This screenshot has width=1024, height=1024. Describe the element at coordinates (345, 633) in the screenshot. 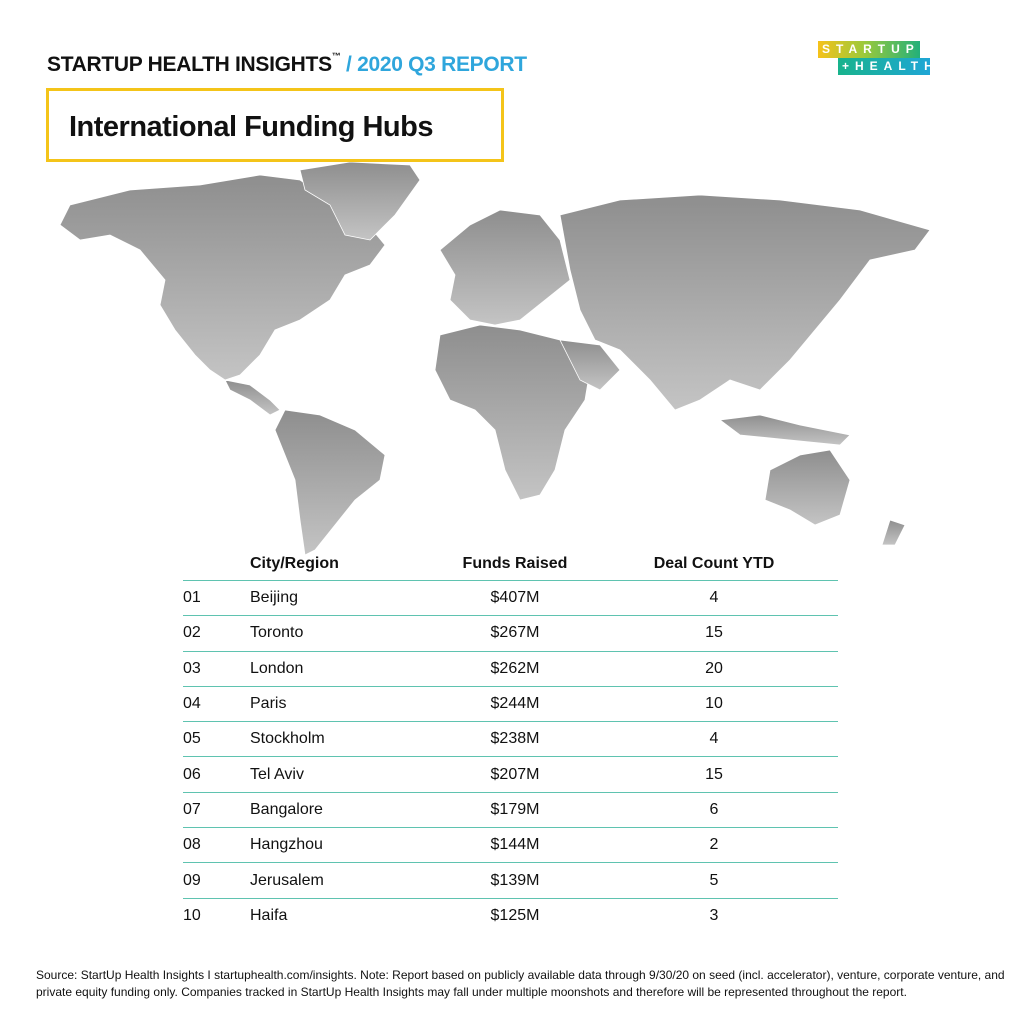

I see `cell-city: Toronto` at that location.